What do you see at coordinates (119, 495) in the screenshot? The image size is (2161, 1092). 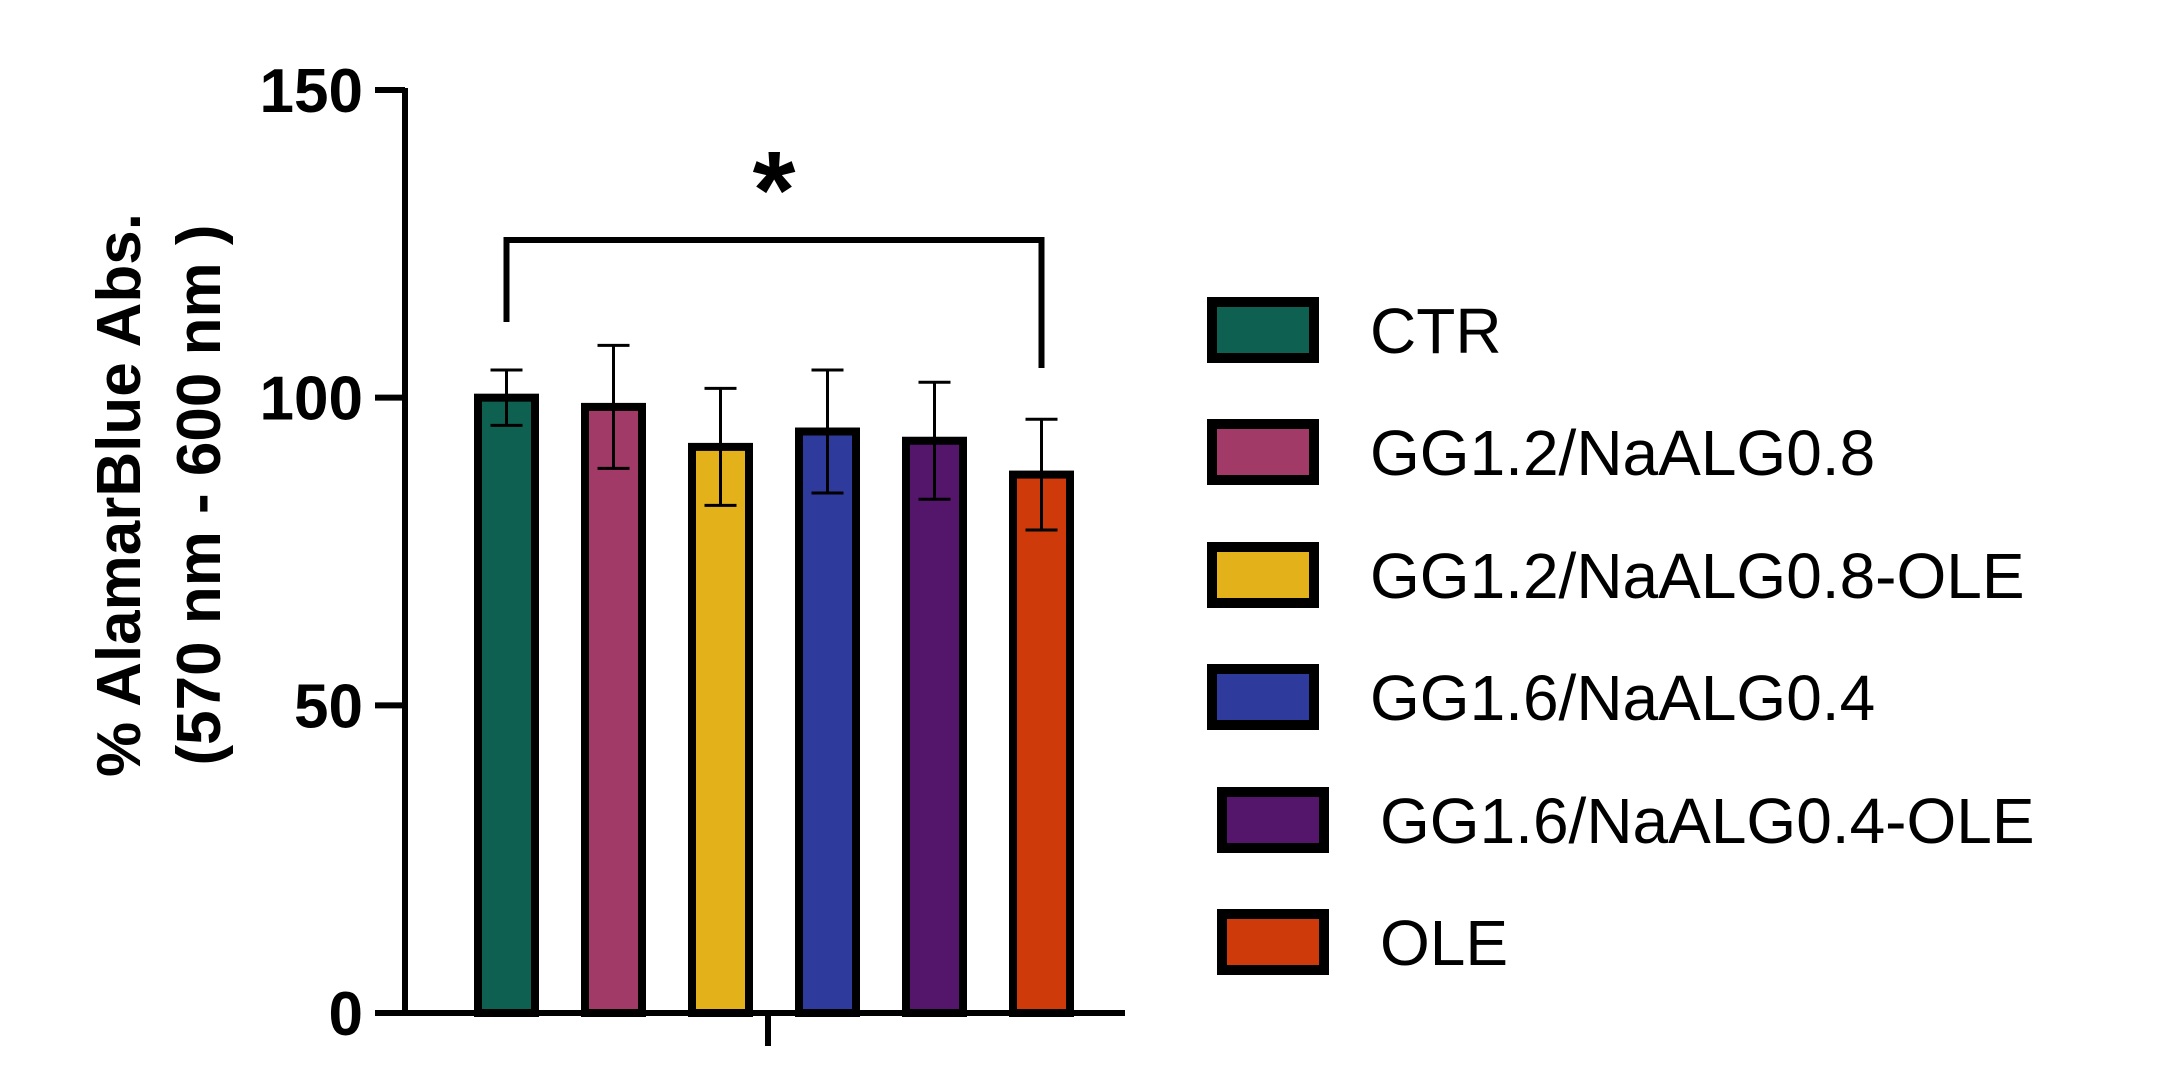 I see `y-axis-title-line-1: % AlamarBlue Abs.` at bounding box center [119, 495].